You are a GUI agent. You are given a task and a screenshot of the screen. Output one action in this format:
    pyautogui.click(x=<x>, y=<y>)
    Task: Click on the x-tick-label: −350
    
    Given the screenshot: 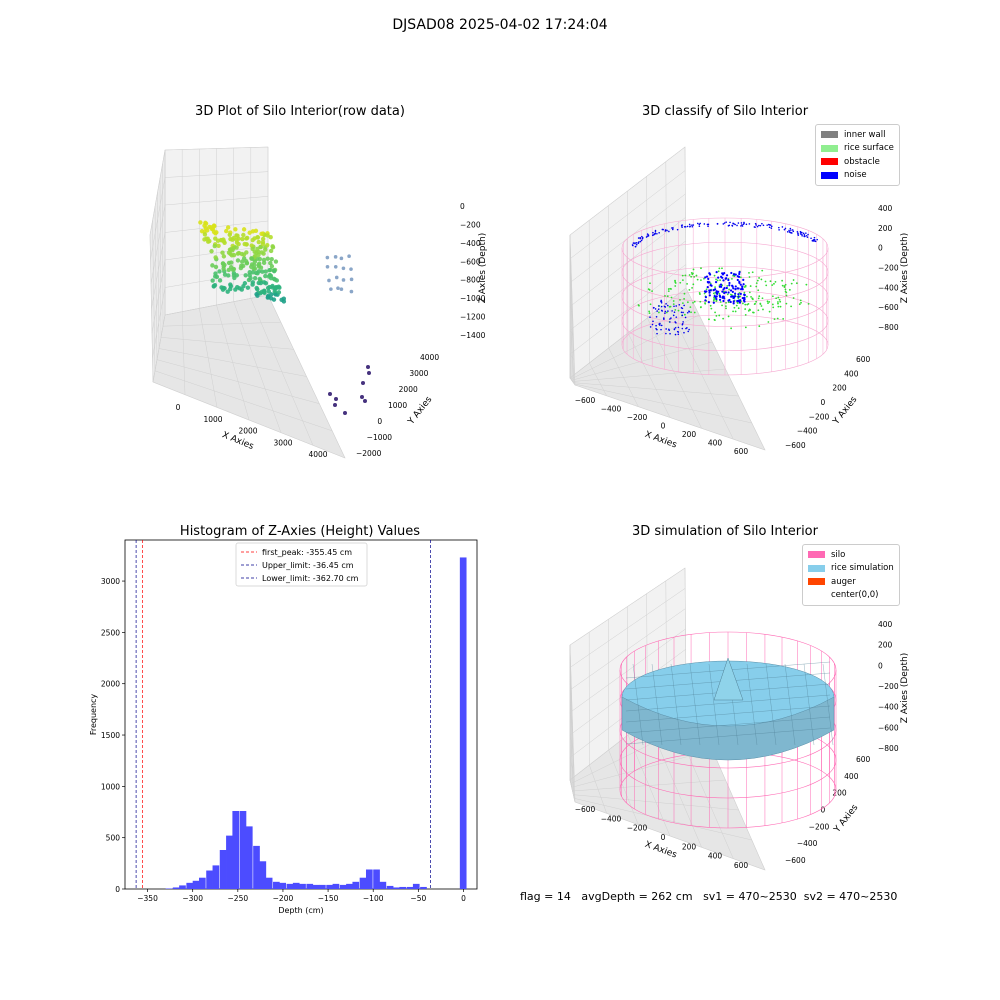 What is the action you would take?
    pyautogui.click(x=147, y=898)
    